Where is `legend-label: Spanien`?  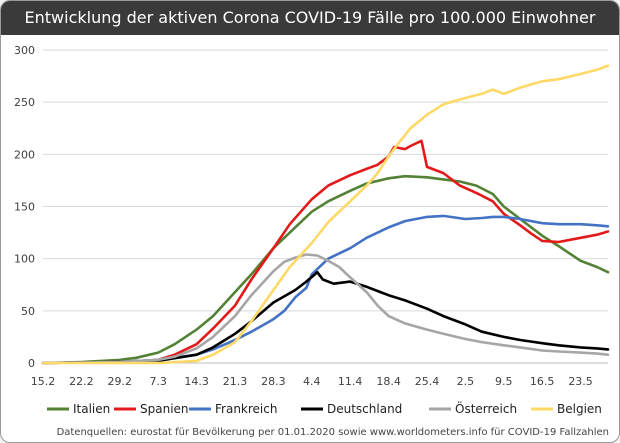
legend-label: Spanien is located at coordinates (164, 409).